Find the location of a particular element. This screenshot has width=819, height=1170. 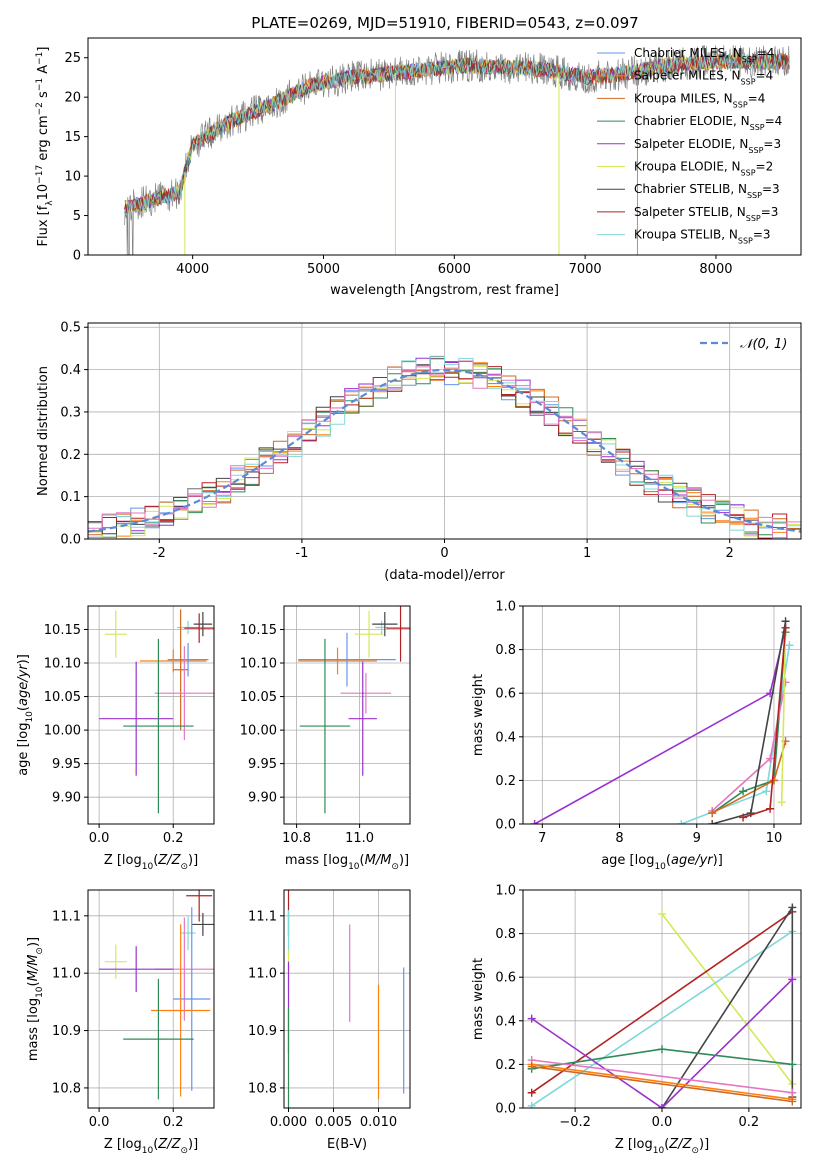

x-tick-label: 0.005 is located at coordinates (333, 1122).